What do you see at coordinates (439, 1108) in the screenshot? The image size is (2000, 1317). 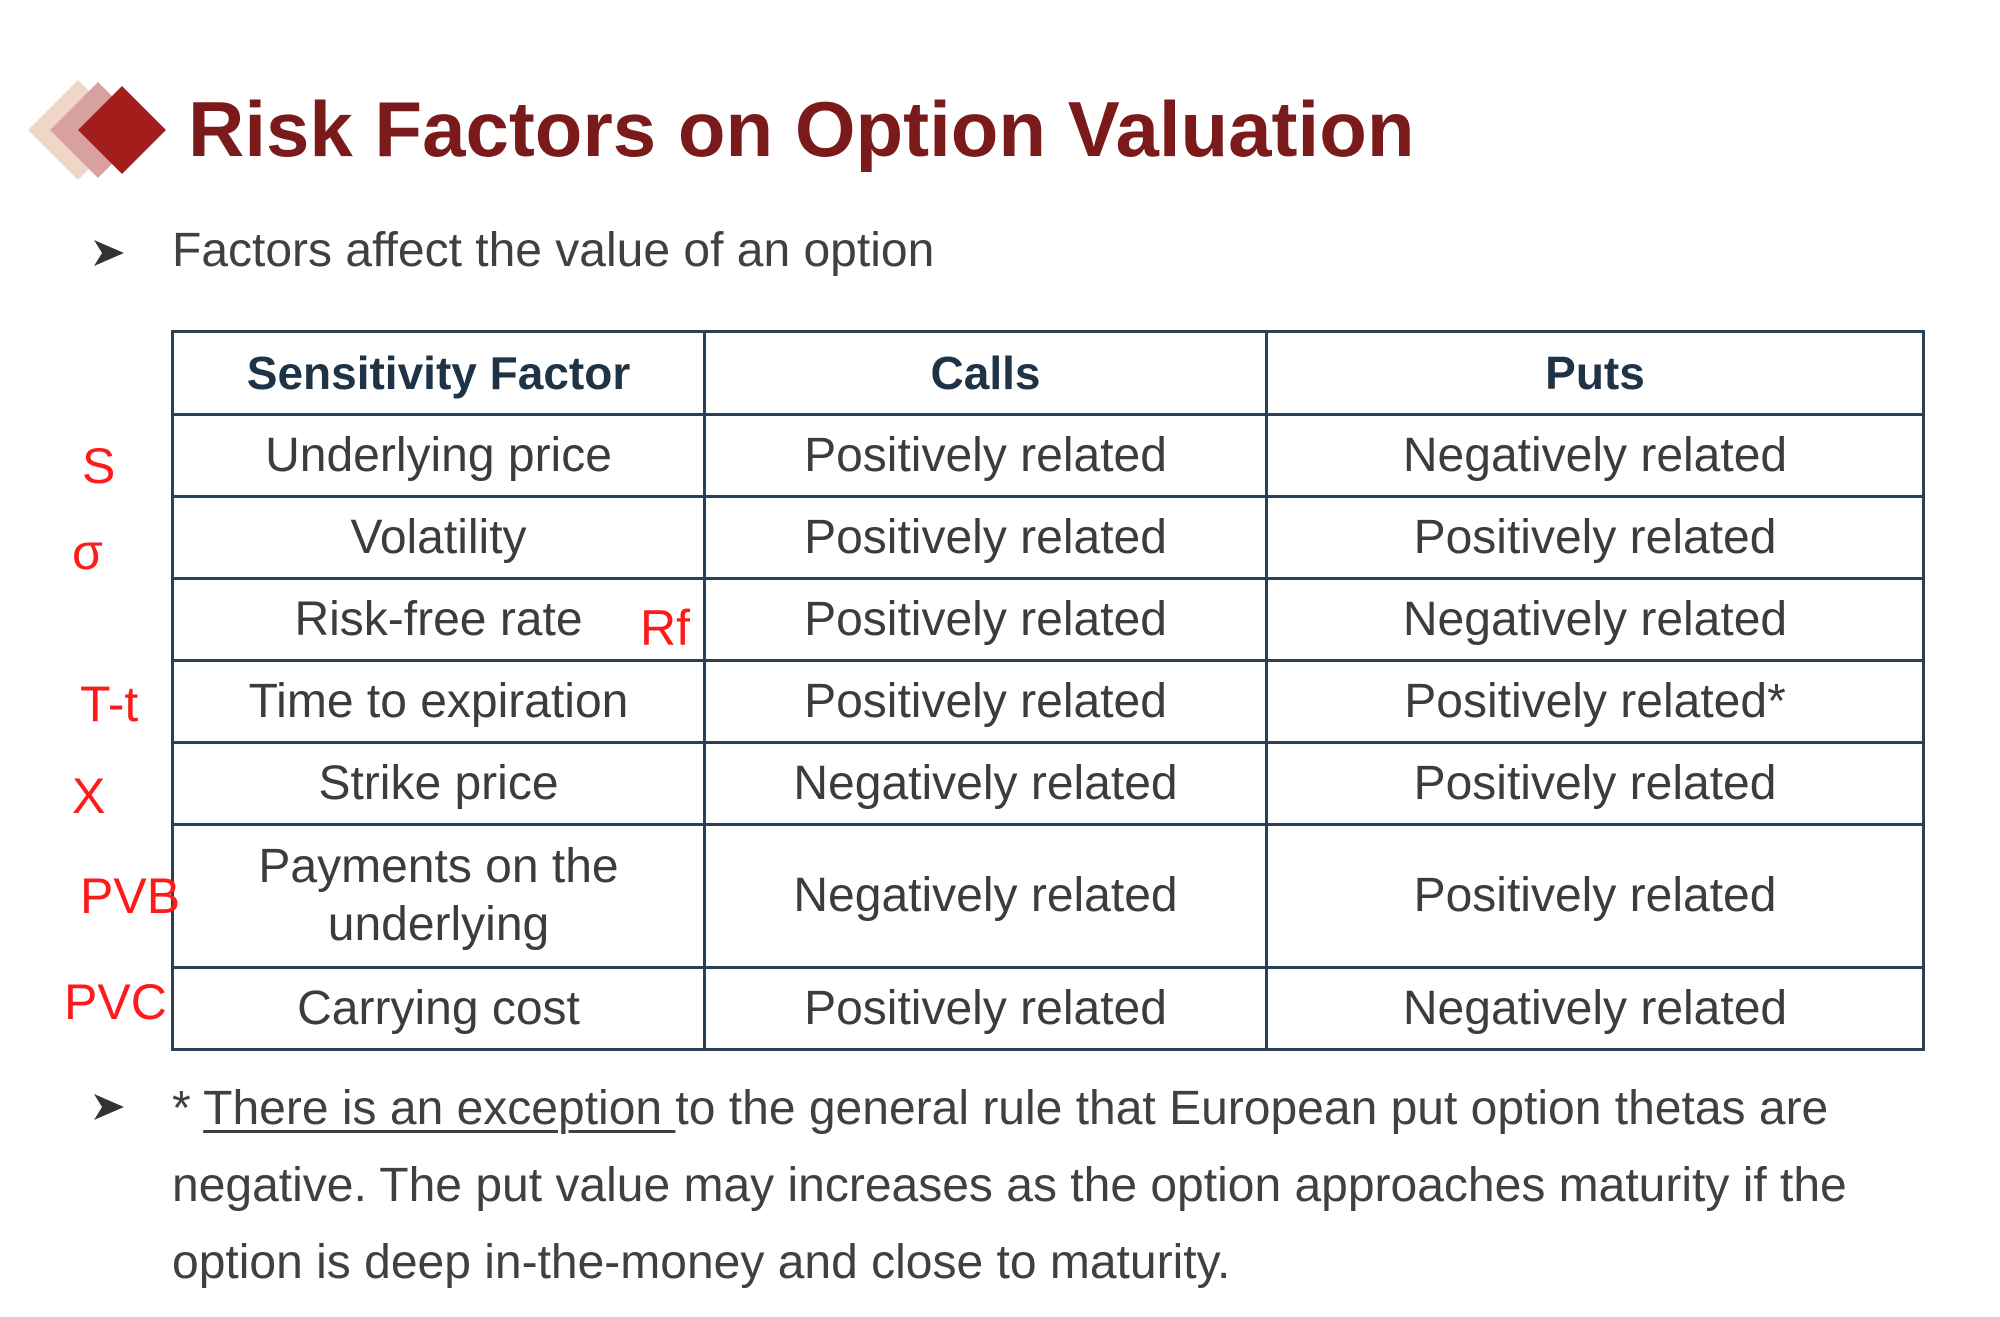 I see `footnote-underlined-text: There is an exception` at bounding box center [439, 1108].